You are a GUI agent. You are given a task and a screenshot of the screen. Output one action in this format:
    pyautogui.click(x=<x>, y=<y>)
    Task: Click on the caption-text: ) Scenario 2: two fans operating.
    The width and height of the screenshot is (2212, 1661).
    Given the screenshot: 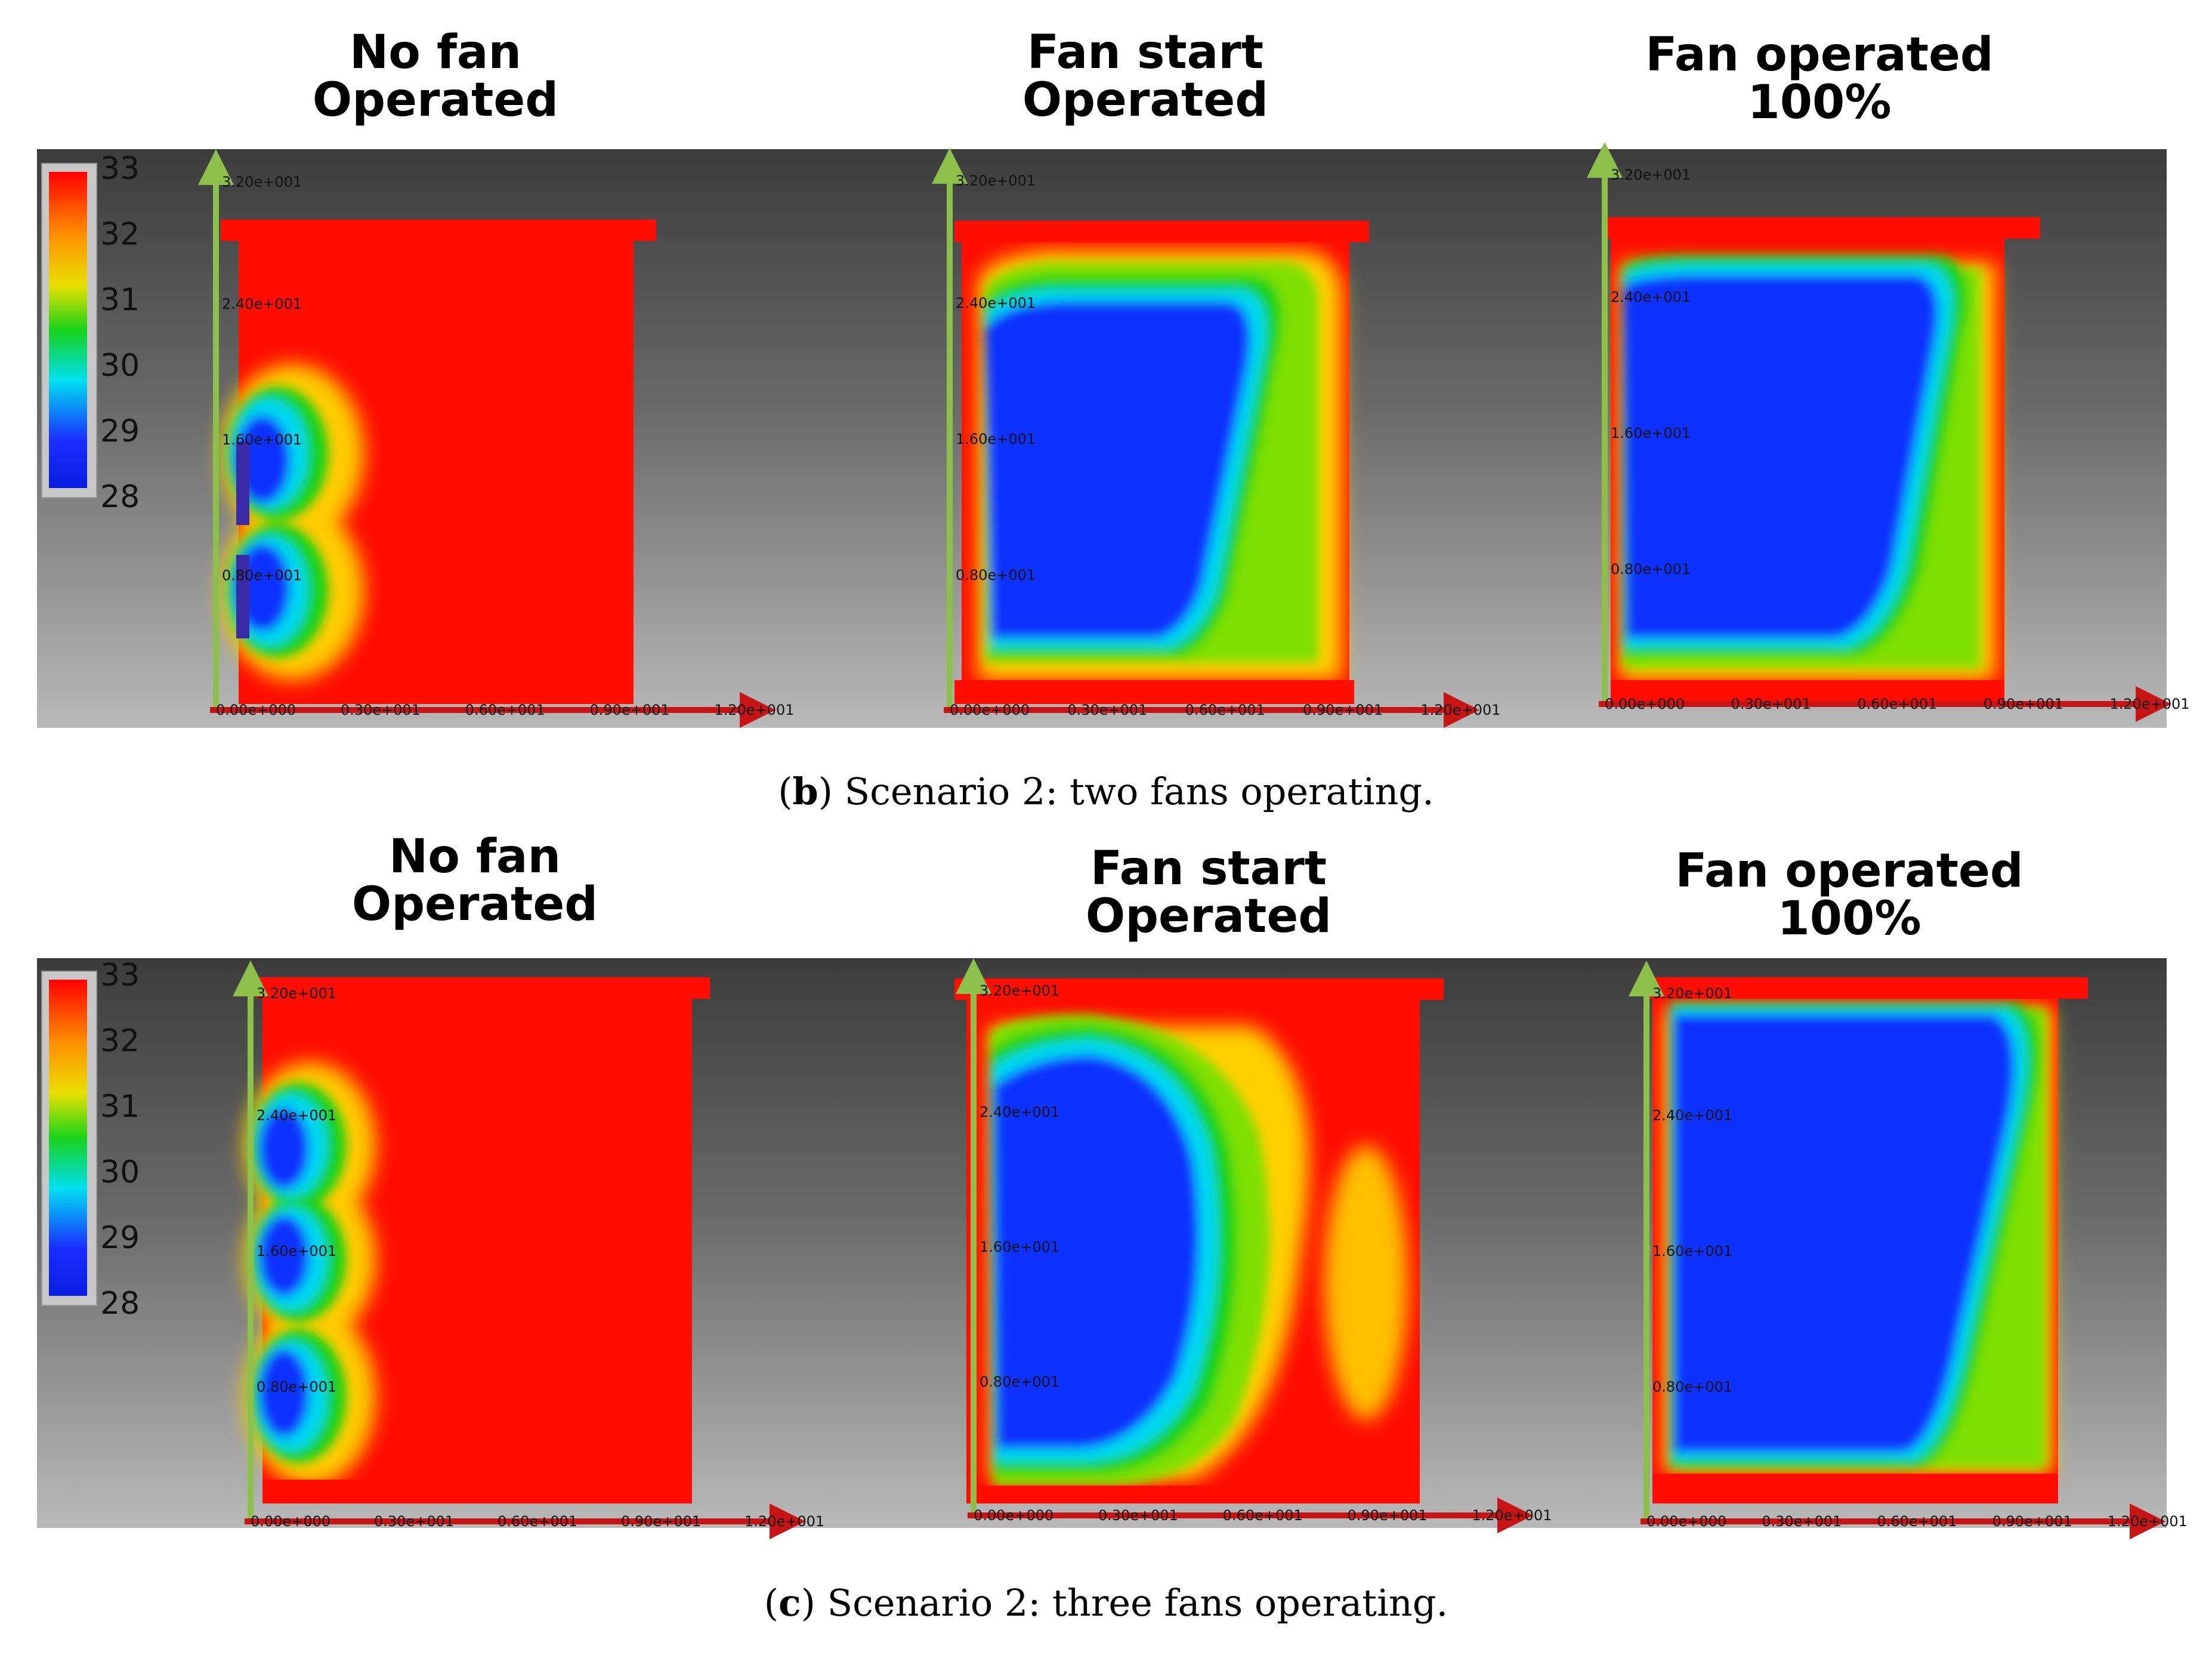 What is the action you would take?
    pyautogui.click(x=1126, y=792)
    